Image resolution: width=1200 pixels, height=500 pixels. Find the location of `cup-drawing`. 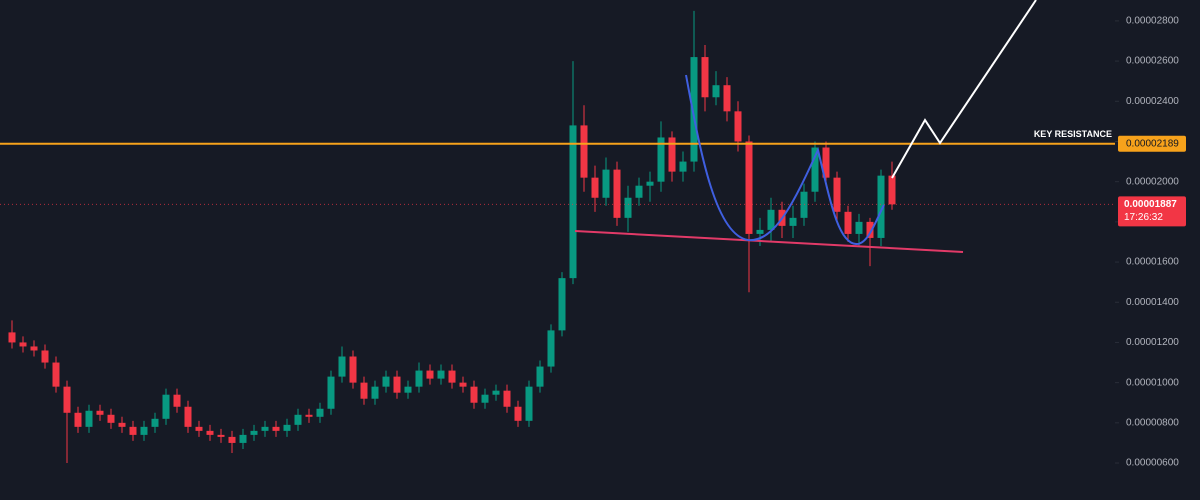

cup-drawing is located at coordinates (785, 159).